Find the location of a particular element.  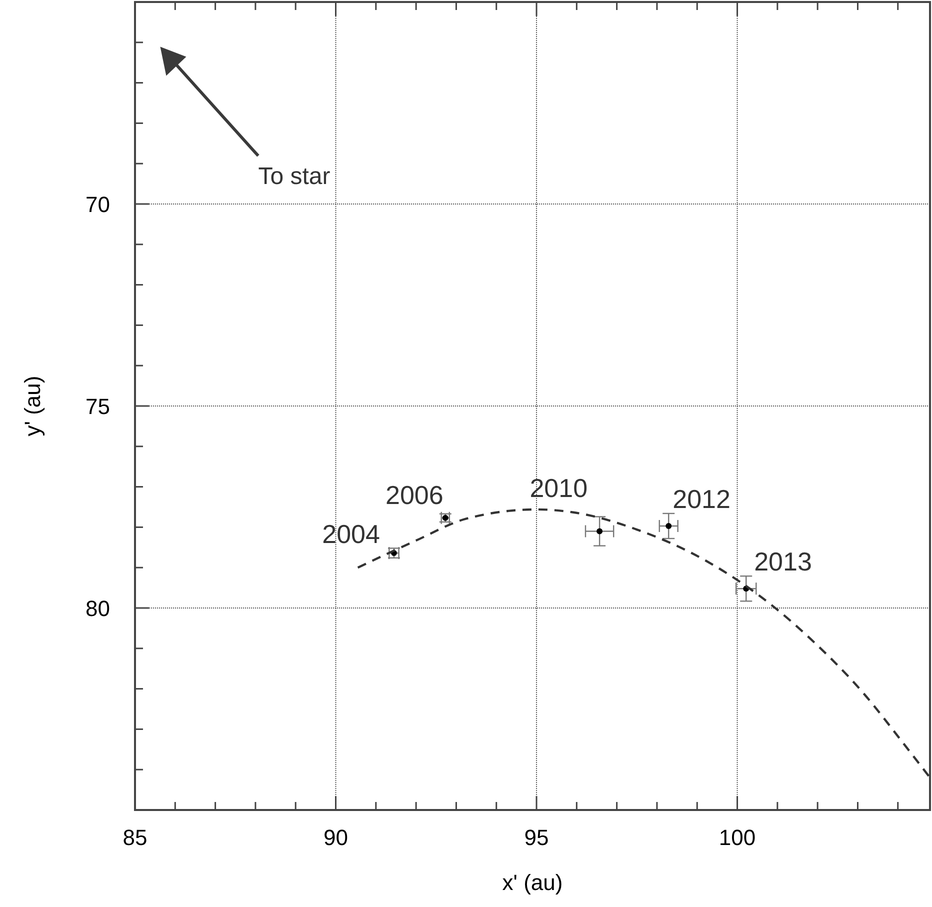

annotation: 2012 is located at coordinates (701, 499).